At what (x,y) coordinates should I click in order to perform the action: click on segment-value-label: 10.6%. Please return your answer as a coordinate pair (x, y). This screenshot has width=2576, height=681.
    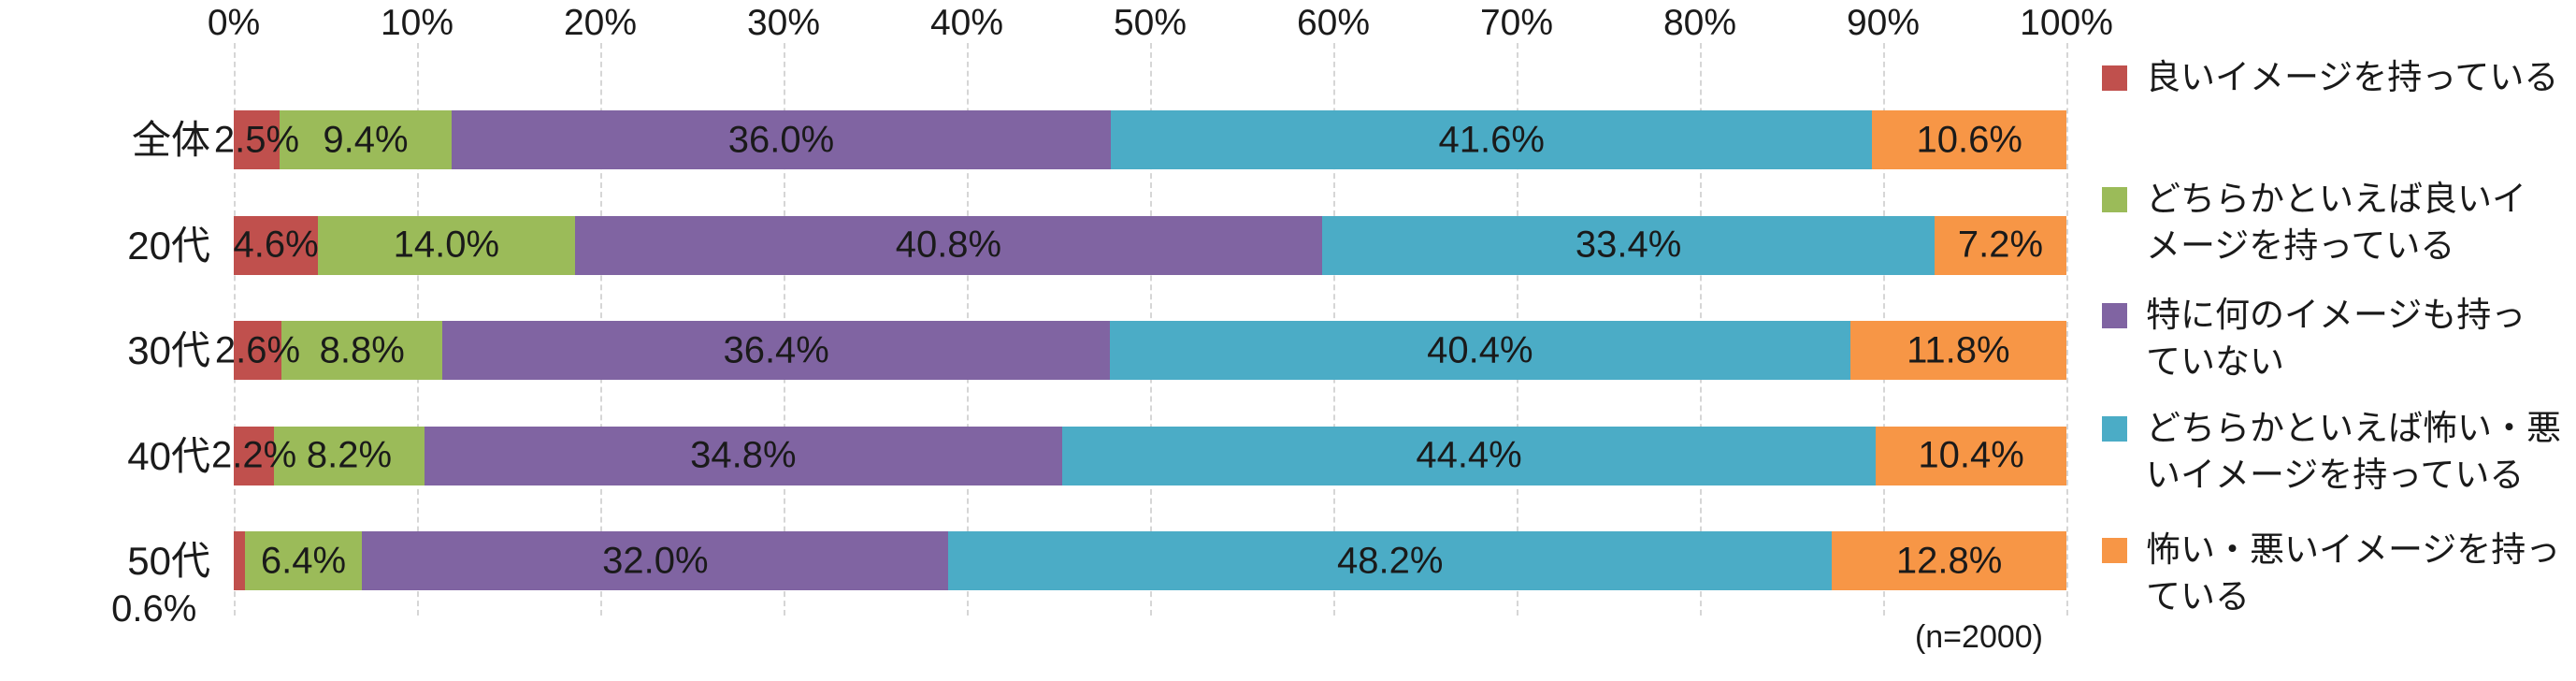
    Looking at the image, I should click on (1969, 139).